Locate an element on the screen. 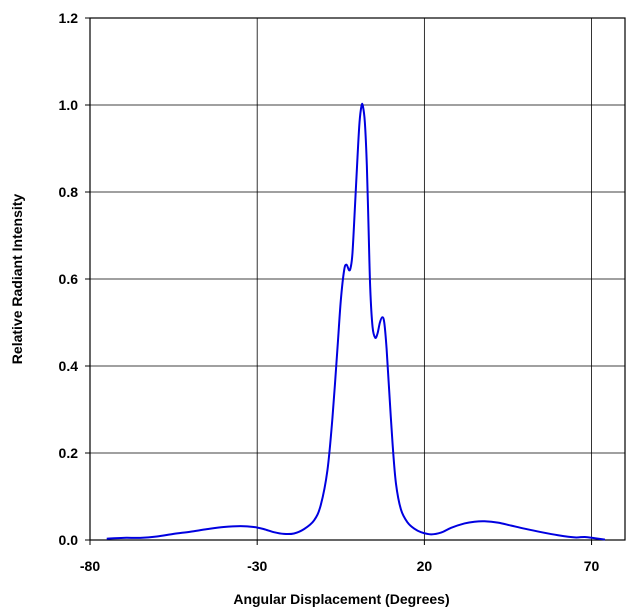  x-tick-label: 70 is located at coordinates (592, 566).